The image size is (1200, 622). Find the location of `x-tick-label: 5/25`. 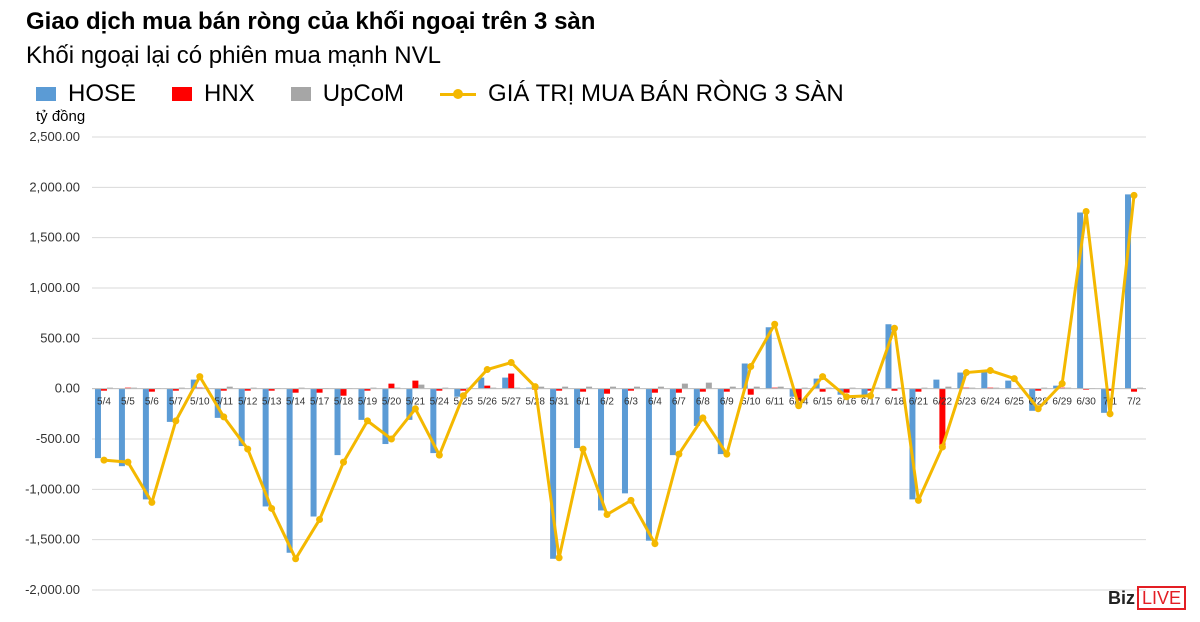

x-tick-label: 5/25 is located at coordinates (464, 402).